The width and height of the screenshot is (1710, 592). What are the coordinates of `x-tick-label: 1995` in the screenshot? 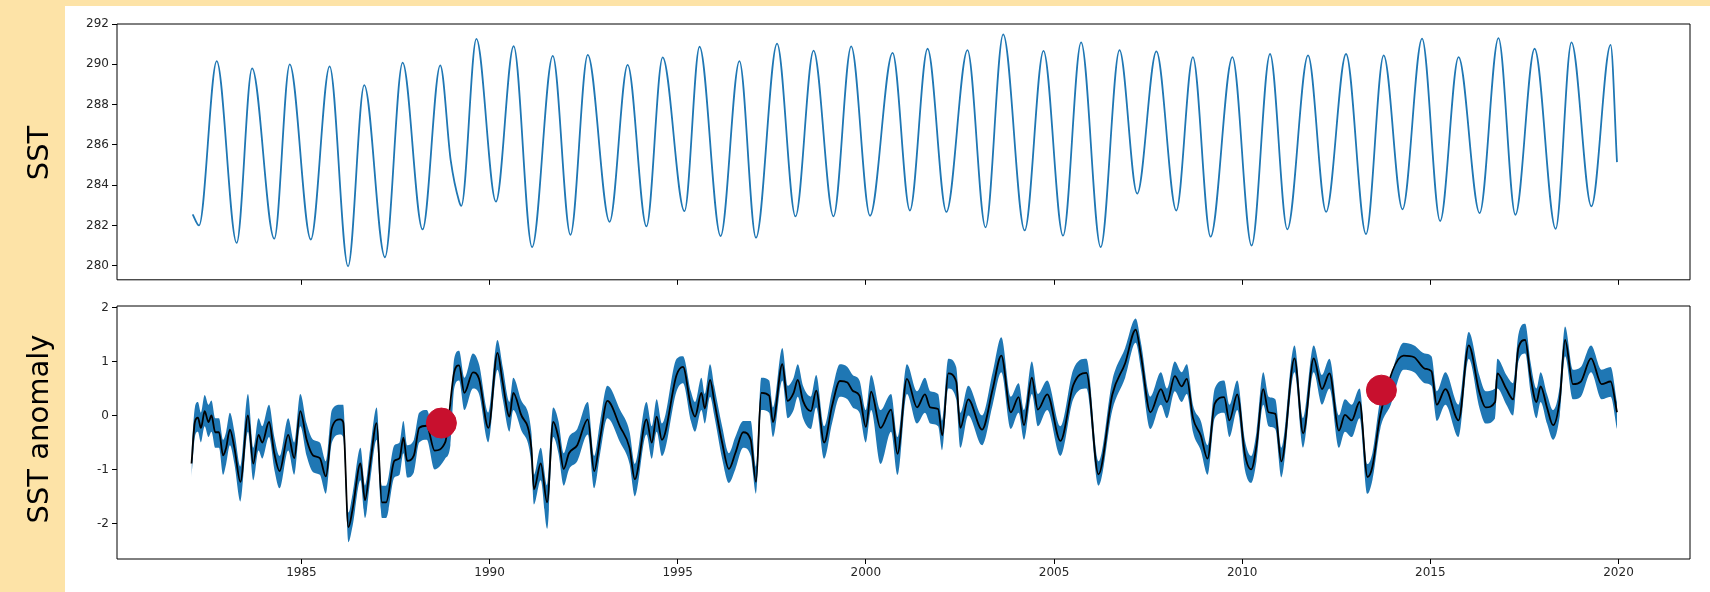 It's located at (677, 572).